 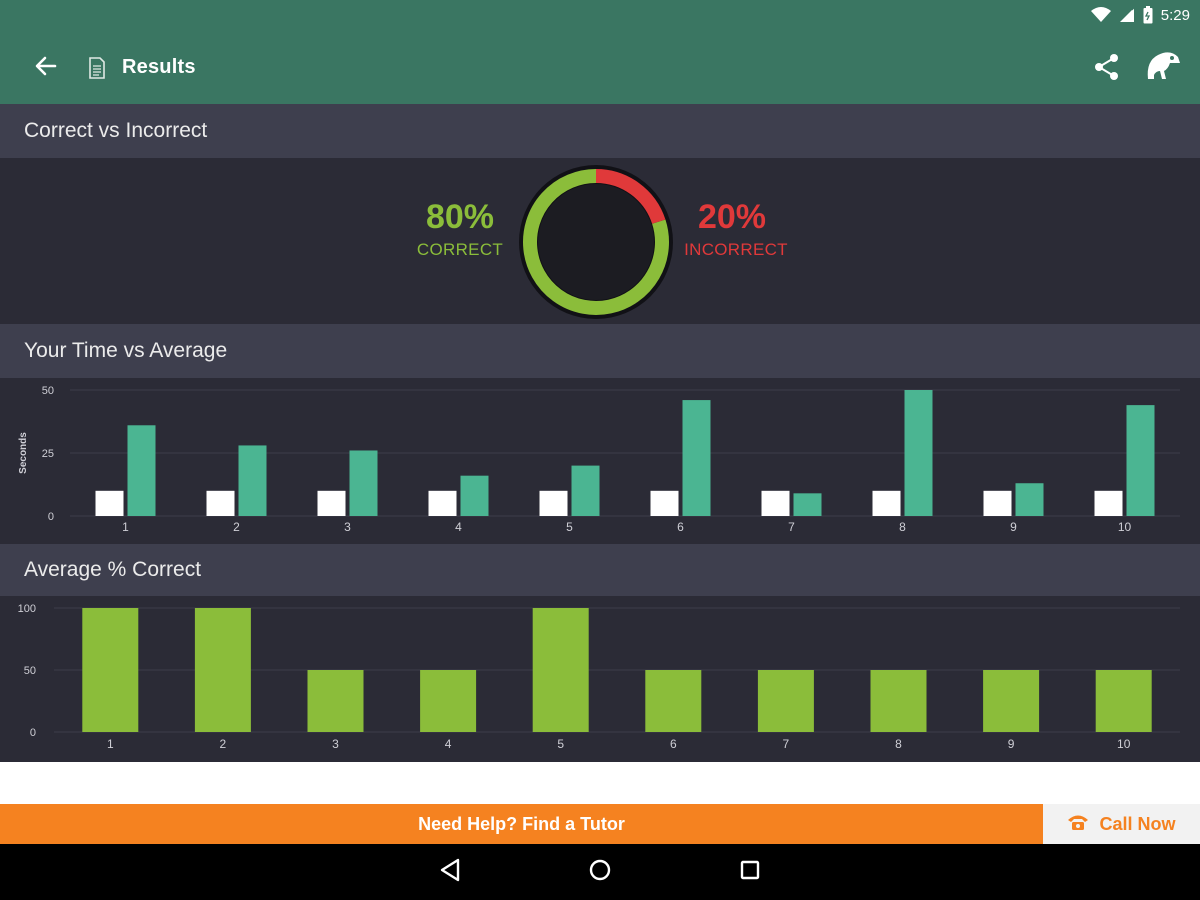 I want to click on share-icon, so click(x=1107, y=69).